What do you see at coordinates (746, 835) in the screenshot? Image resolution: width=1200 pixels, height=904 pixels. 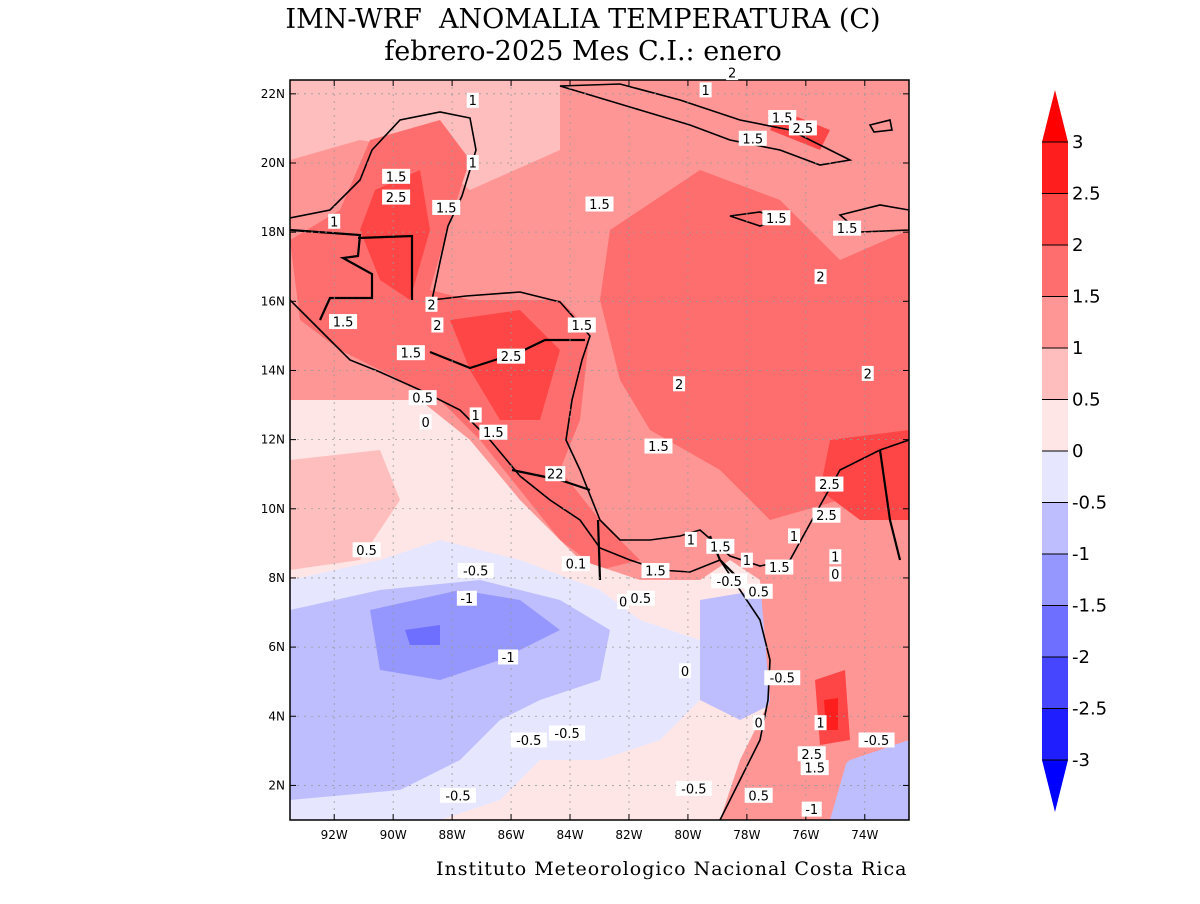 I see `x-tick-label: 78W` at bounding box center [746, 835].